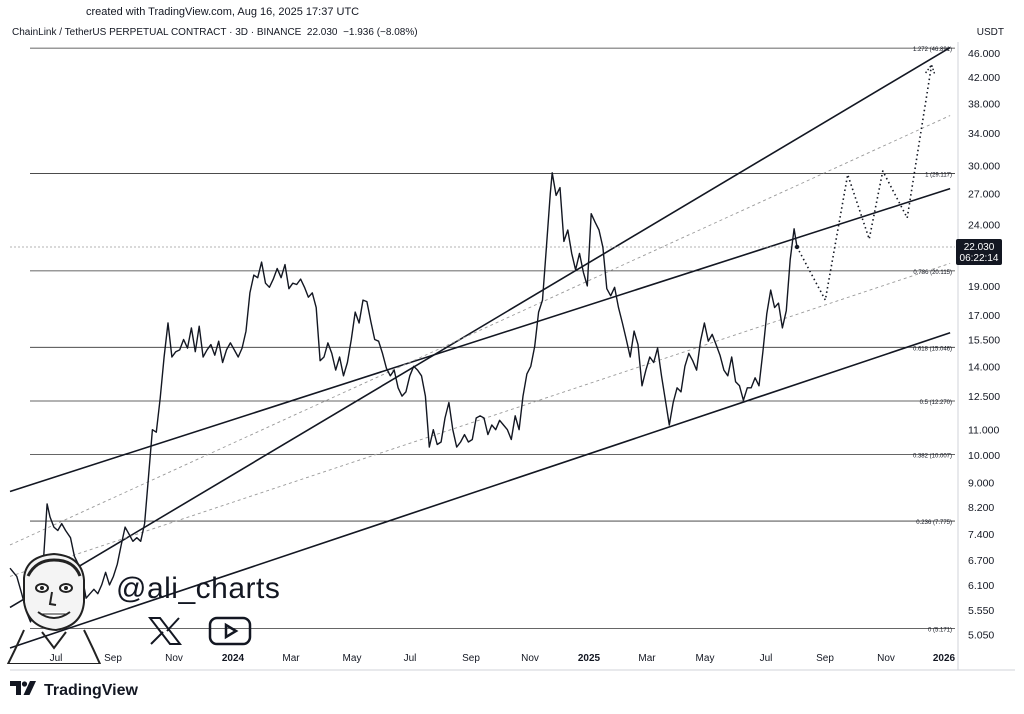 The image size is (1024, 714). I want to click on y-tick-label: 5.050, so click(981, 636).